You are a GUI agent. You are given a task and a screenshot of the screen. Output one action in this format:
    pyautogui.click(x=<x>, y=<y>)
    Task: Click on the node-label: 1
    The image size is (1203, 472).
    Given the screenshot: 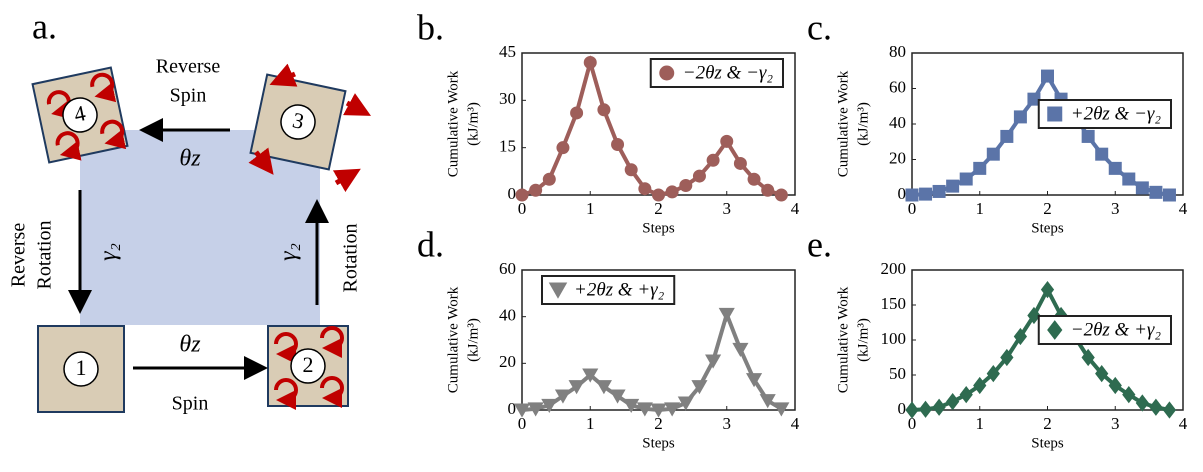 What is the action you would take?
    pyautogui.click(x=81, y=367)
    